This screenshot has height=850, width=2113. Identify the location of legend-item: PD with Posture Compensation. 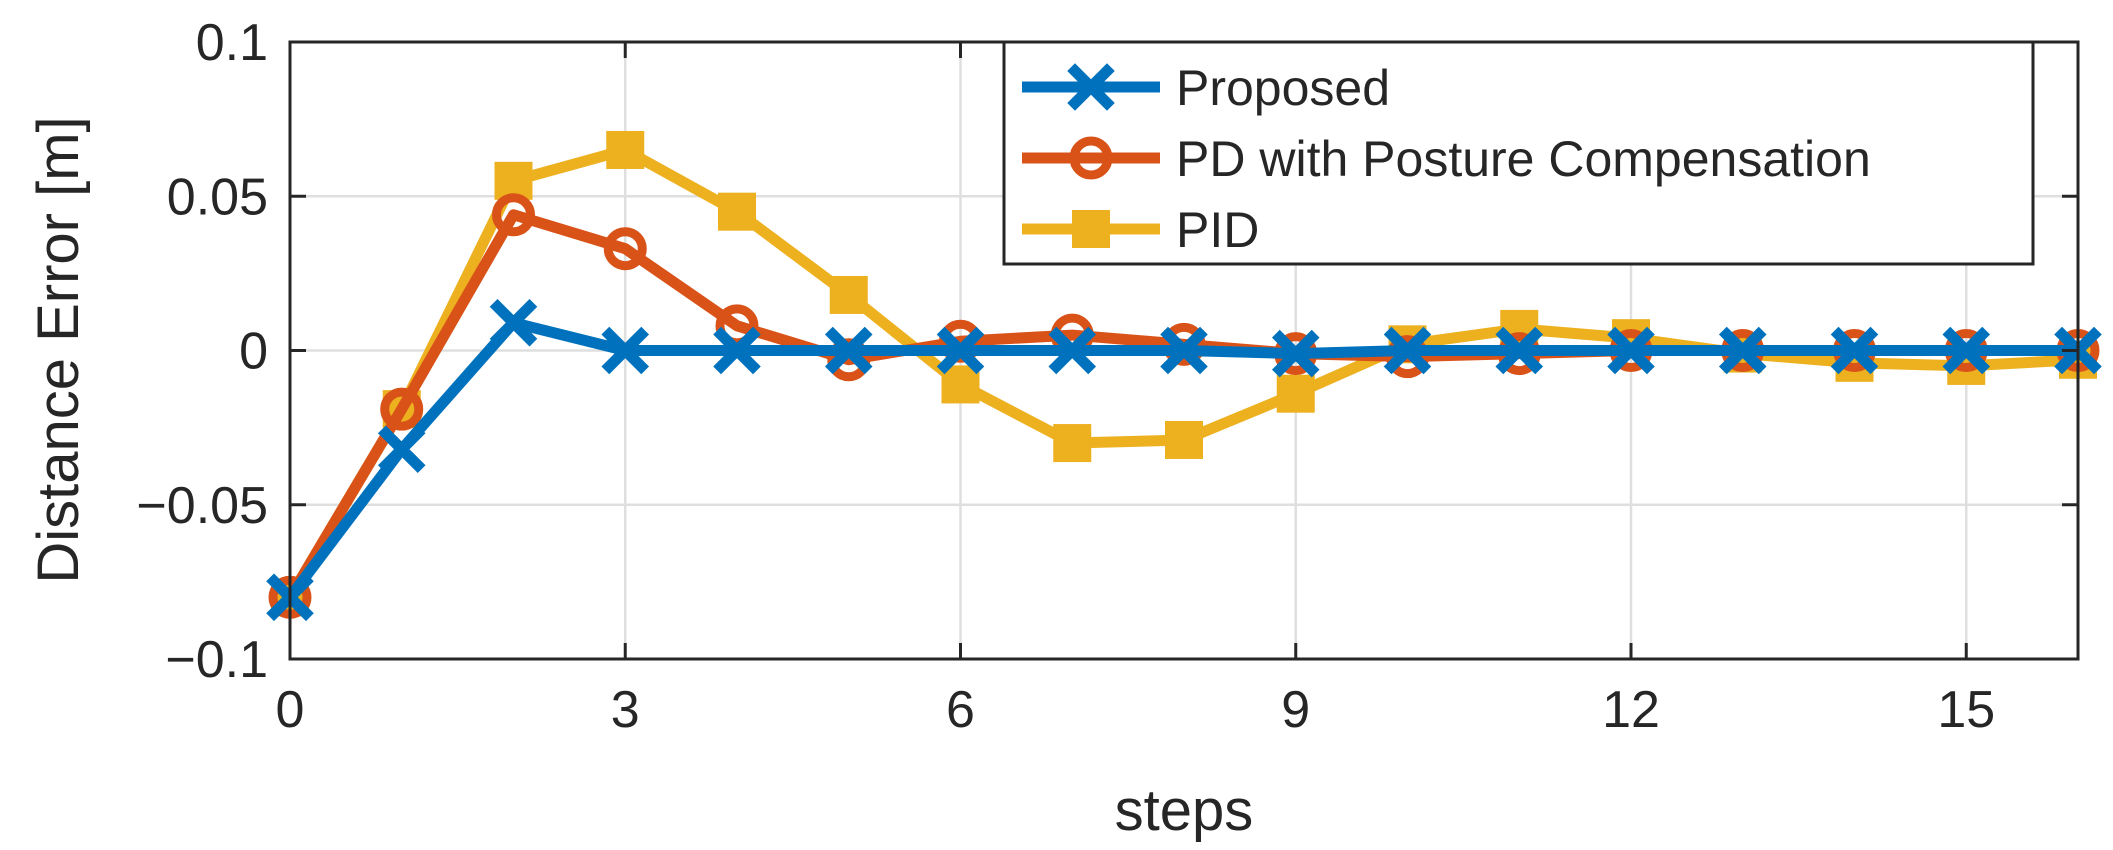
(1446, 159).